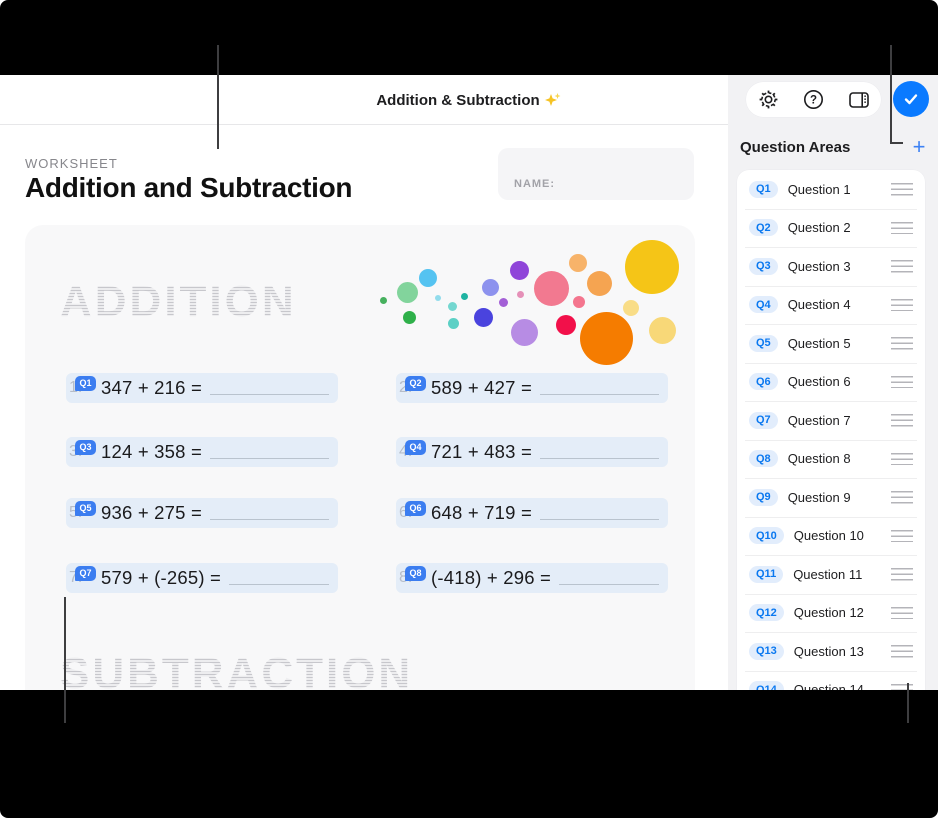  What do you see at coordinates (795, 147) in the screenshot?
I see `question-areas-title: Question Areas` at bounding box center [795, 147].